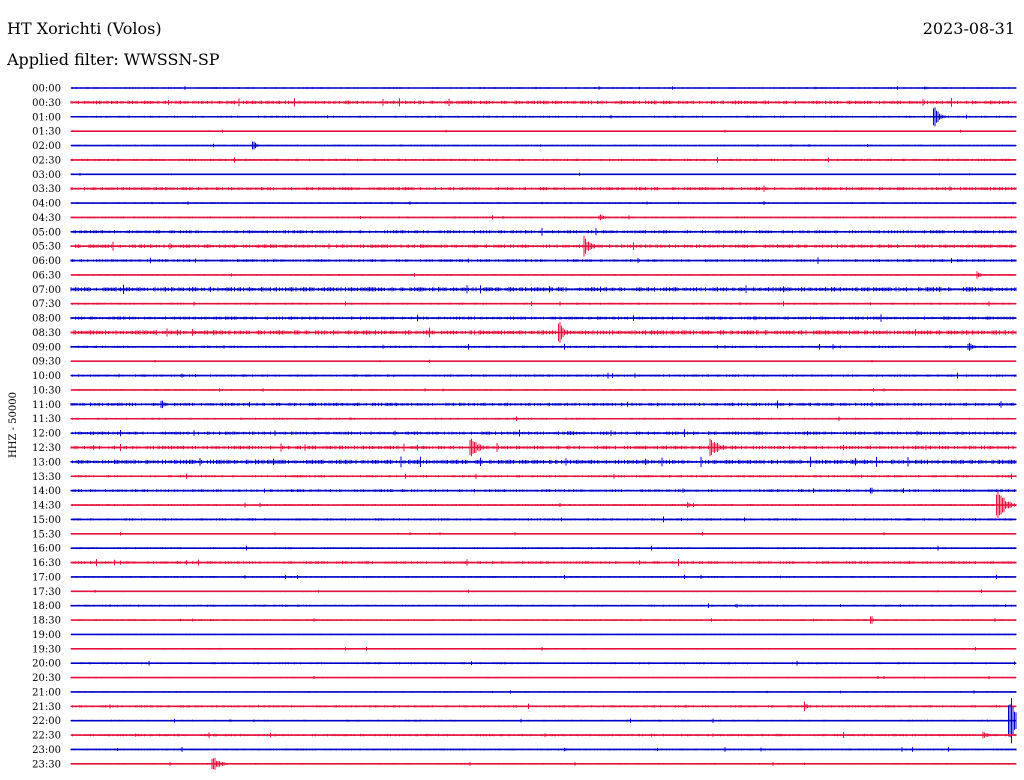 This screenshot has height=780, width=1024. I want to click on time-tick-label: 10:30, so click(46, 390).